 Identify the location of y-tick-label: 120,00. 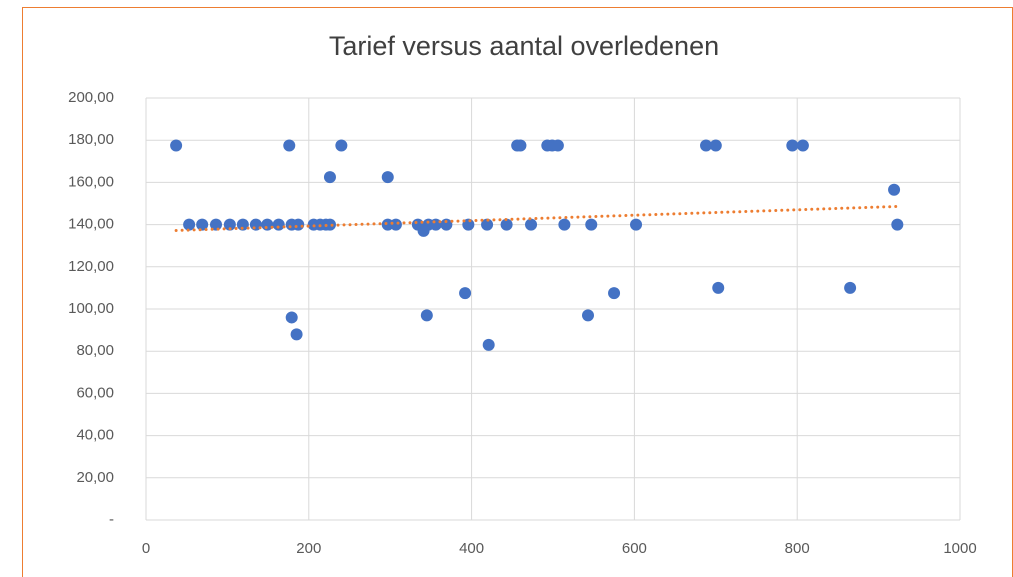
(91, 266).